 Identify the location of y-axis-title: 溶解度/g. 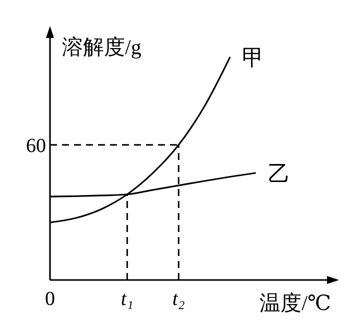
(102, 47).